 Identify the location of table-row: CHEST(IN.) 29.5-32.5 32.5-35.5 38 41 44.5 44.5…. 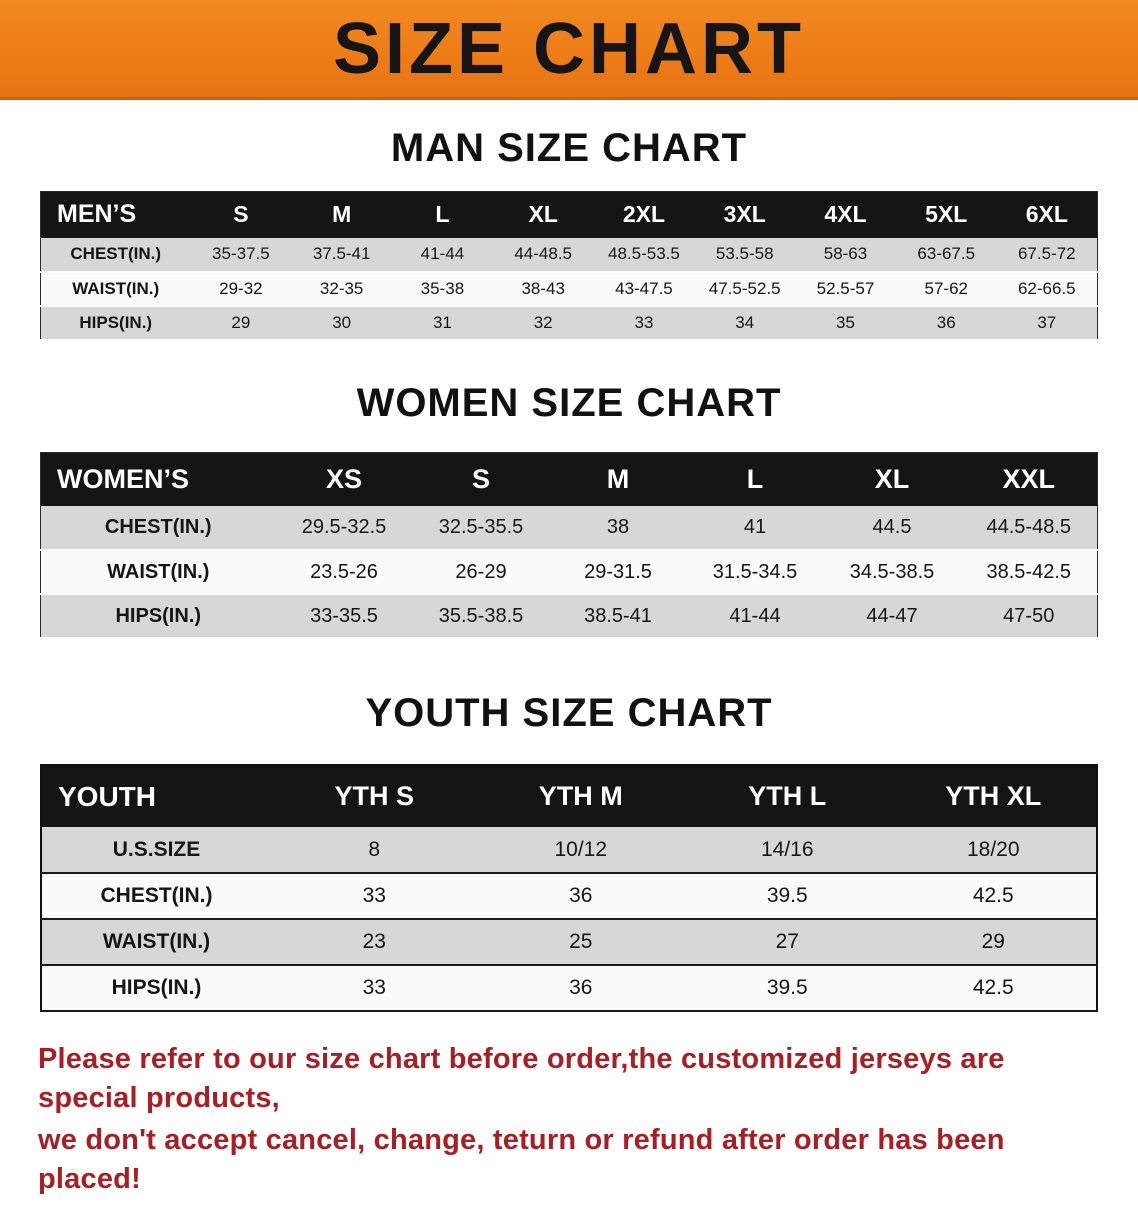
(569, 528).